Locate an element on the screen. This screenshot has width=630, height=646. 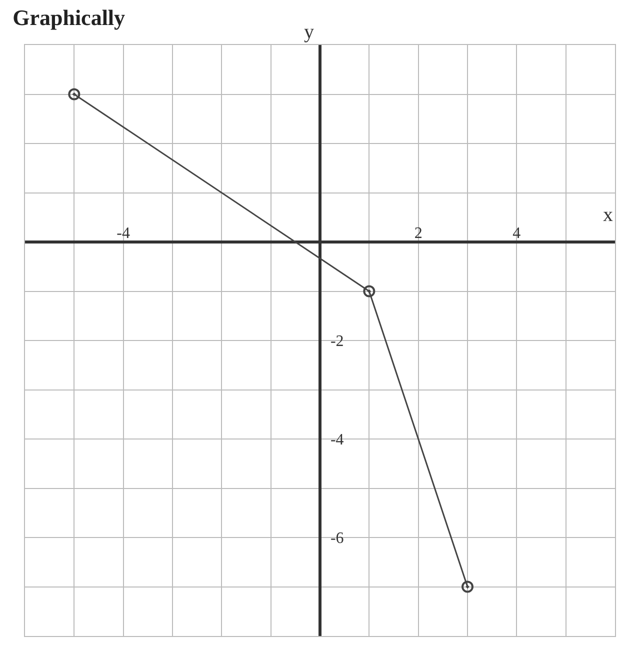
y-tick-label: -6 is located at coordinates (337, 539).